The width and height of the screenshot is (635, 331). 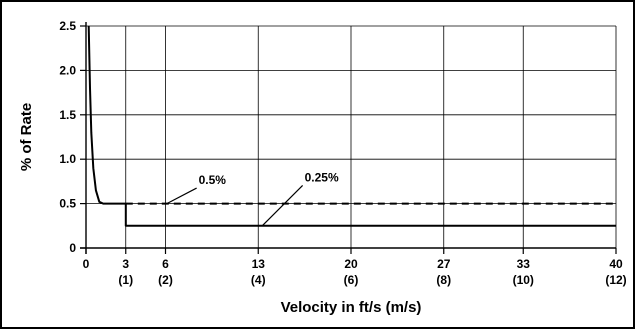 What do you see at coordinates (444, 264) in the screenshot?
I see `x-tick-label: 27` at bounding box center [444, 264].